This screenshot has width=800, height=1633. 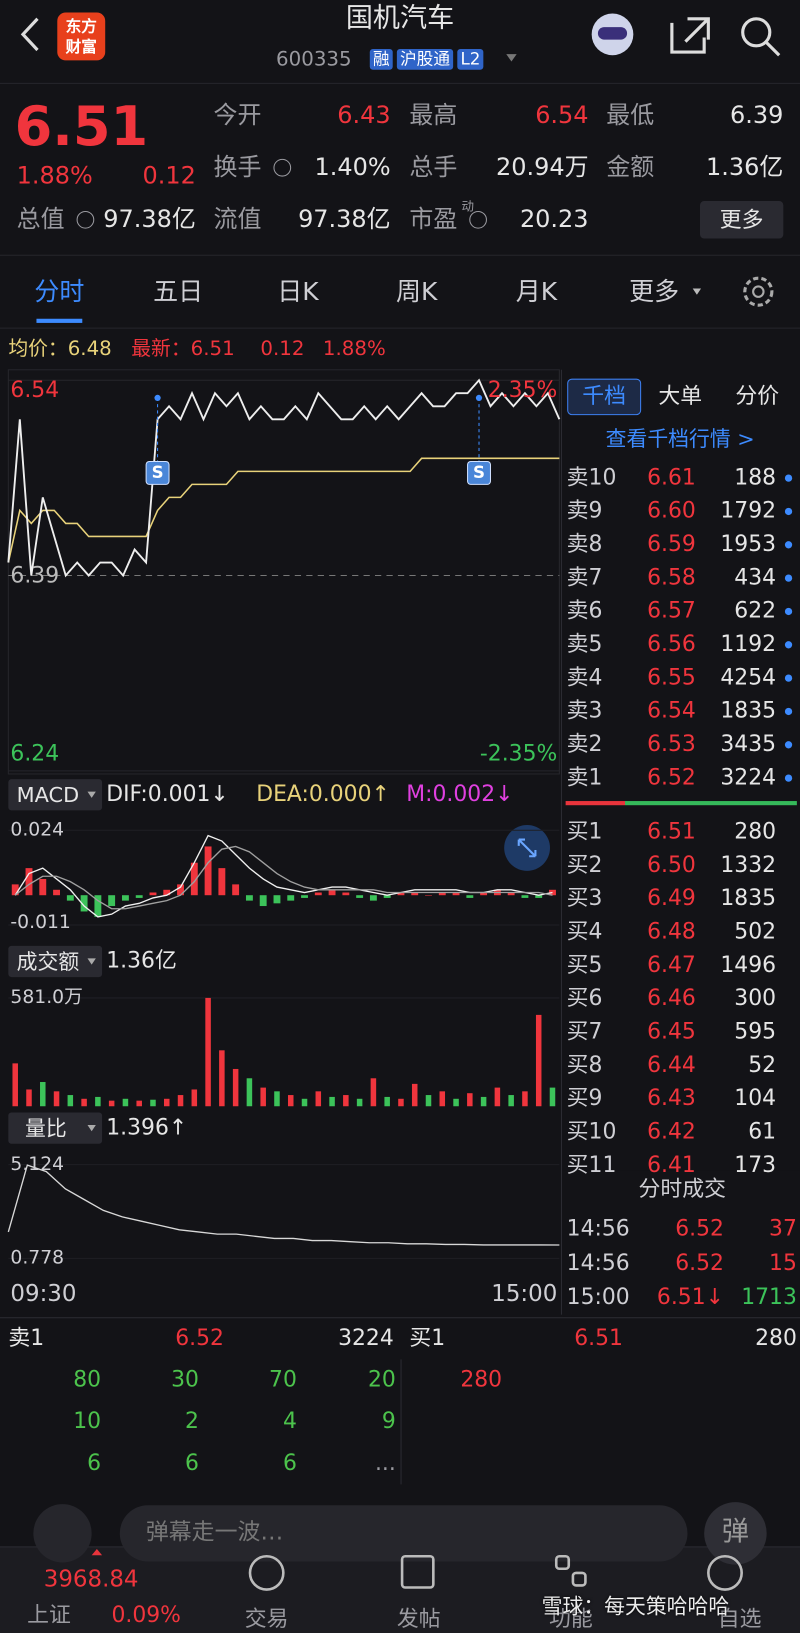 I want to click on field-value: 97.38亿, so click(x=344, y=220).